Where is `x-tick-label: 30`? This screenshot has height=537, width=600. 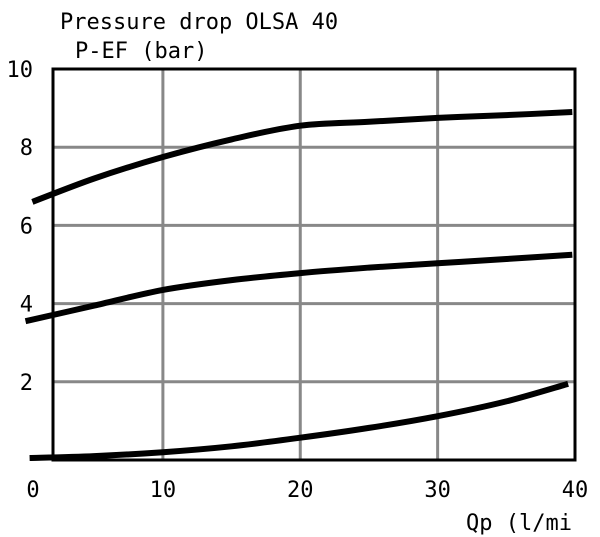
x-tick-label: 30 is located at coordinates (437, 490).